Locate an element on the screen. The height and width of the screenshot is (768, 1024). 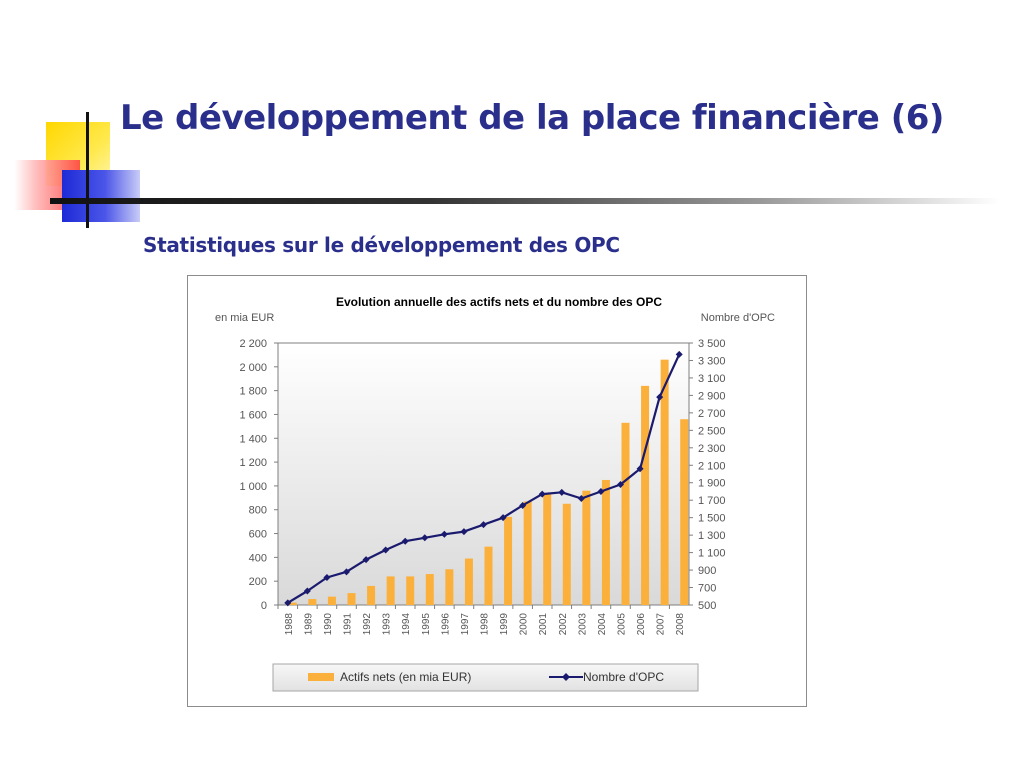
y2-tick-label: 1 100 is located at coordinates (712, 554).